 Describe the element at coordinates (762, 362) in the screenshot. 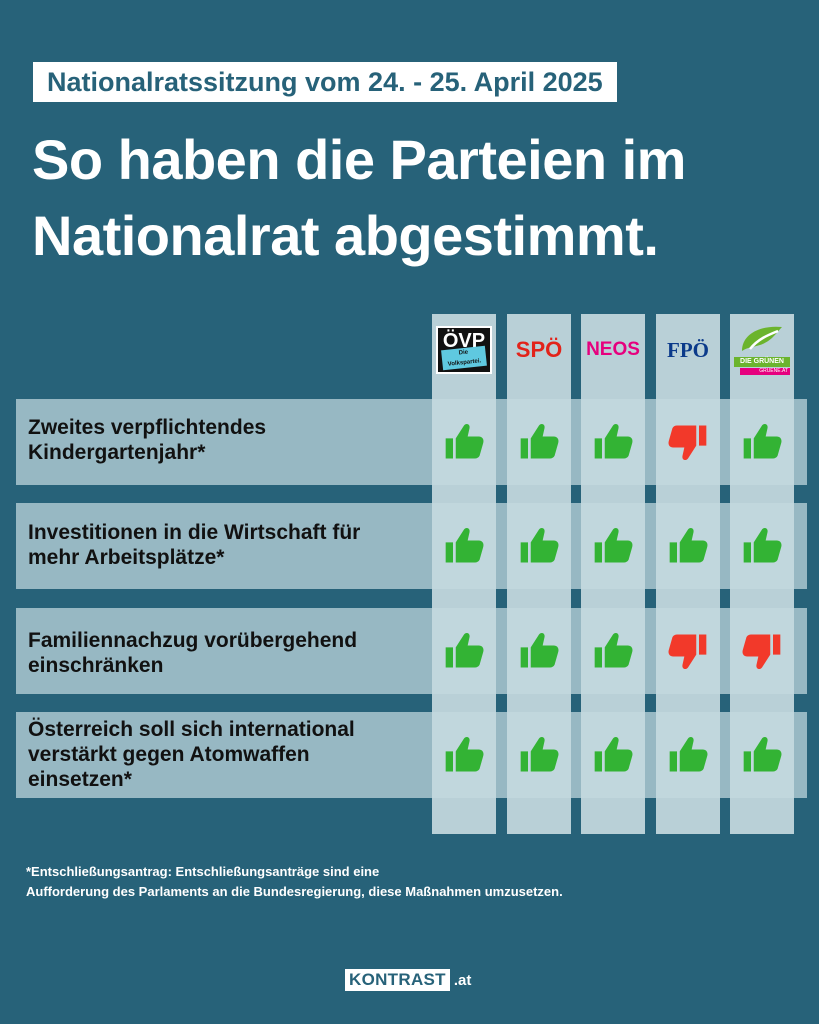

I see `party-name-gruene: DIE GRÜNEN` at that location.